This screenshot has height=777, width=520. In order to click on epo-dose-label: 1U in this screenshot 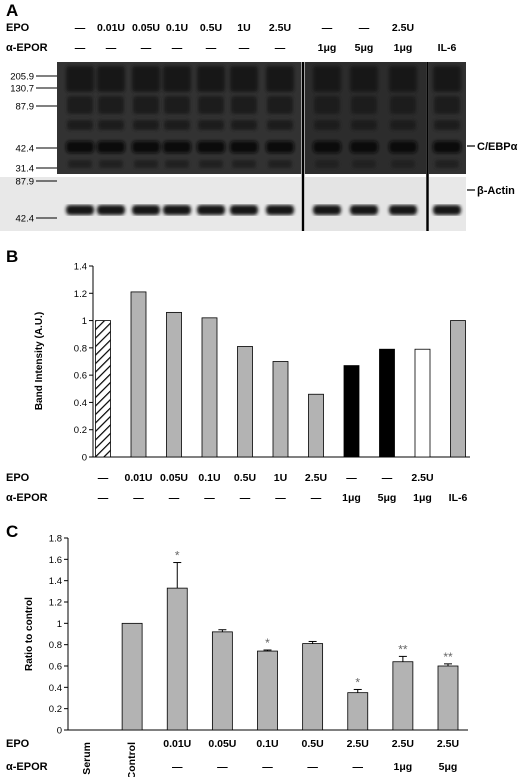, I will do `click(280, 478)`.